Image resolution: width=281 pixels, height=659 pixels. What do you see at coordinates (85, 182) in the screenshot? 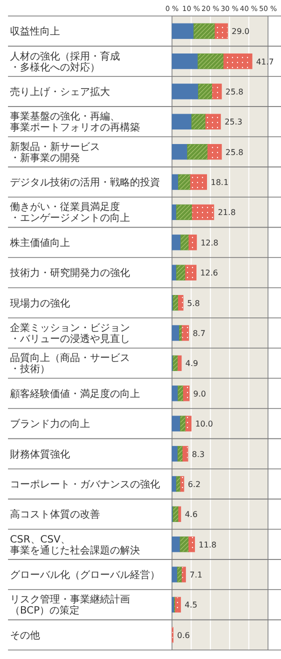
I see `y-tick-label: デジタル技術の活用・戦略的投資` at bounding box center [85, 182].